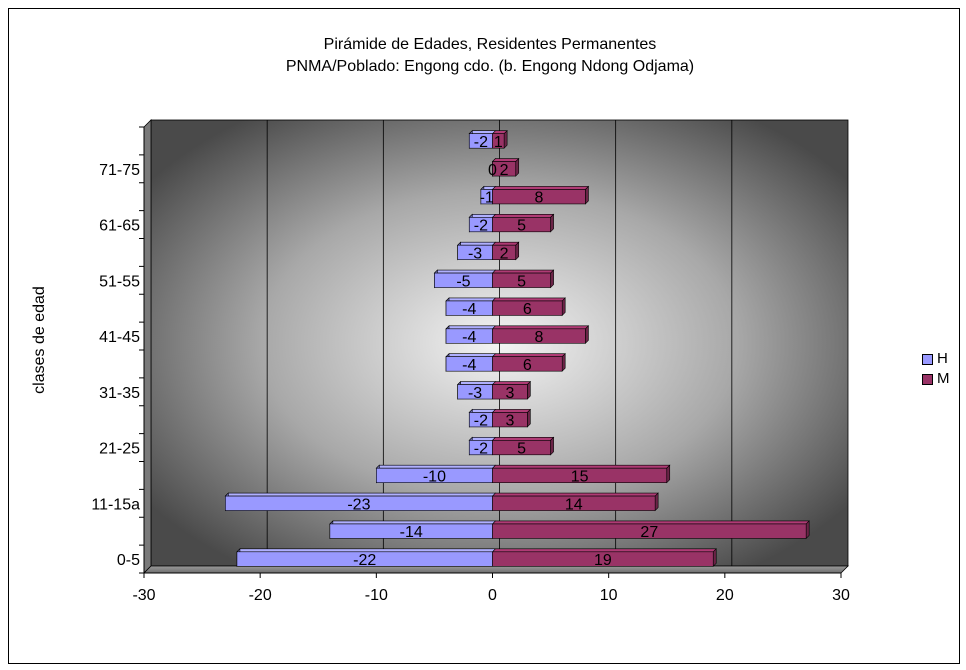  I want to click on x-tick-label: 30, so click(841, 595).